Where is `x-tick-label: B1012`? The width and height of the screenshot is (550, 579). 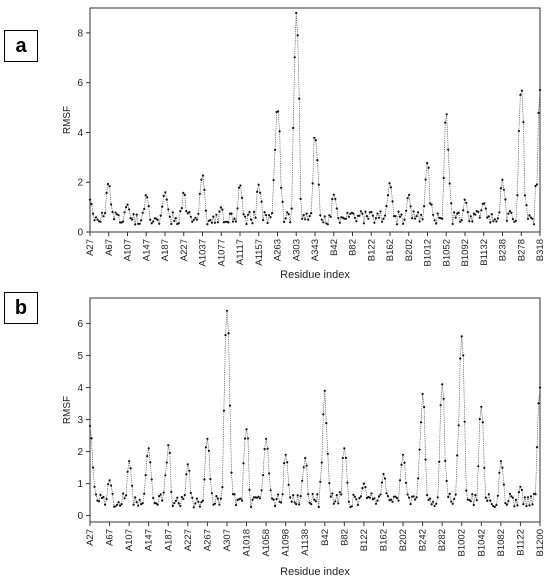
x-tick-label: B1012 is located at coordinates (428, 252).